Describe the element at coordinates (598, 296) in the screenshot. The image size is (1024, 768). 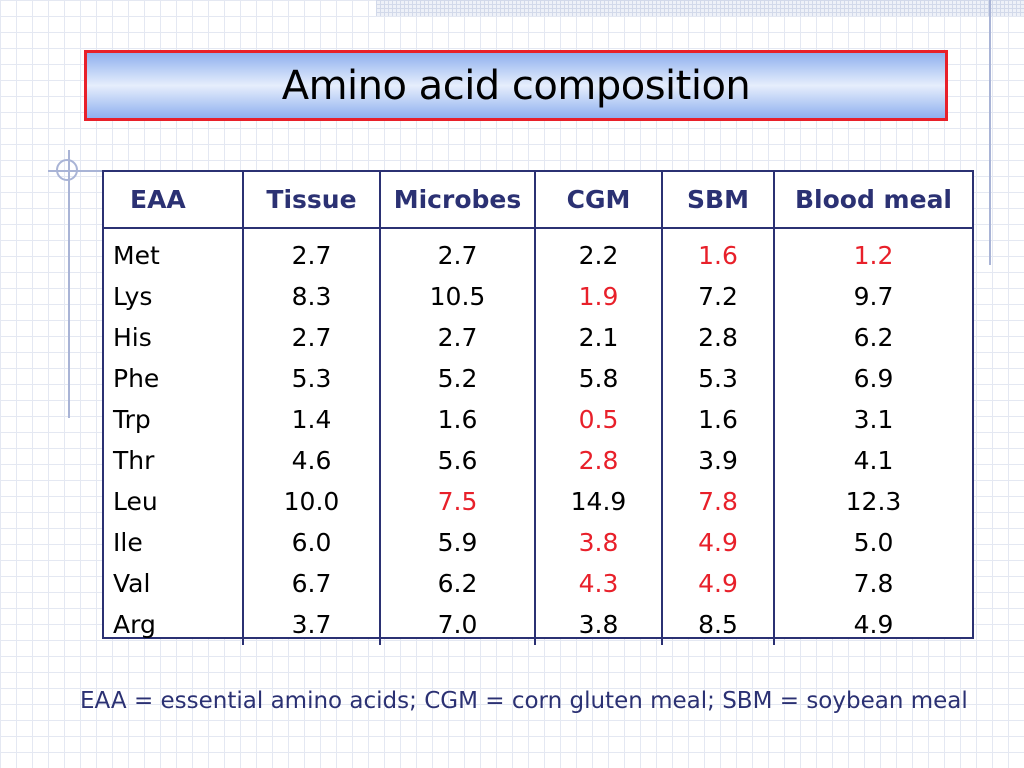
I see `table-cell: 1.9` at that location.